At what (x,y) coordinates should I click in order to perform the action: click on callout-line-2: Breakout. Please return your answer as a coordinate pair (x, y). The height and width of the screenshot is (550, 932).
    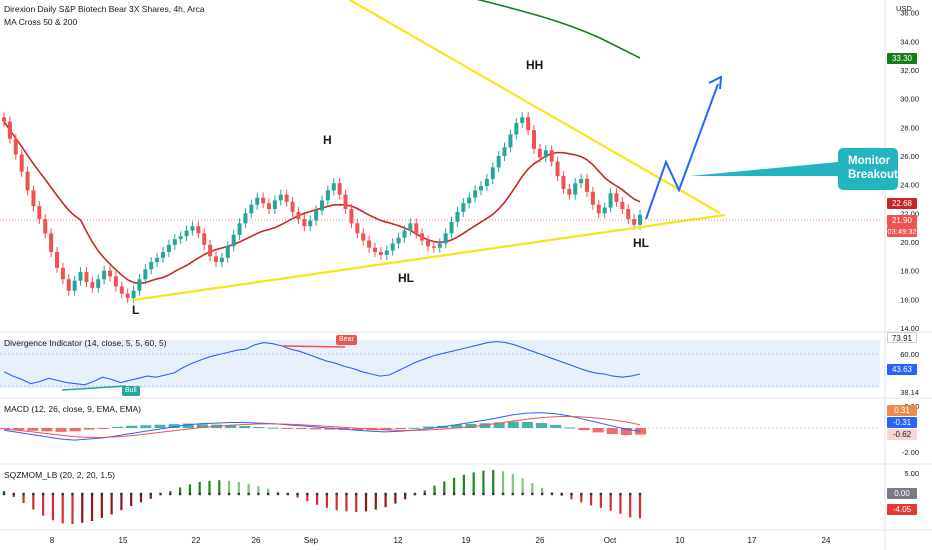
    Looking at the image, I should click on (873, 175).